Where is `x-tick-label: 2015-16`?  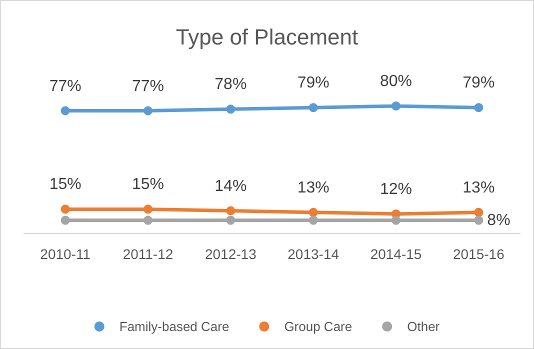 x-tick-label: 2015-16 is located at coordinates (478, 254).